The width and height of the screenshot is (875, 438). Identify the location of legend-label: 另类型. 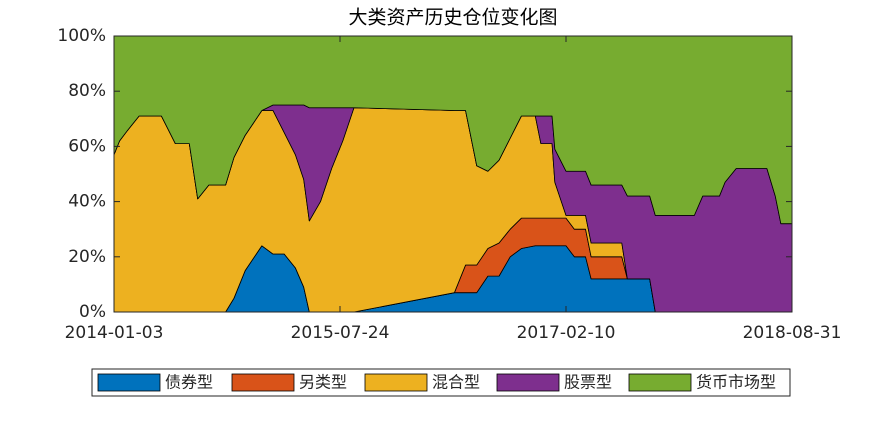
(323, 382).